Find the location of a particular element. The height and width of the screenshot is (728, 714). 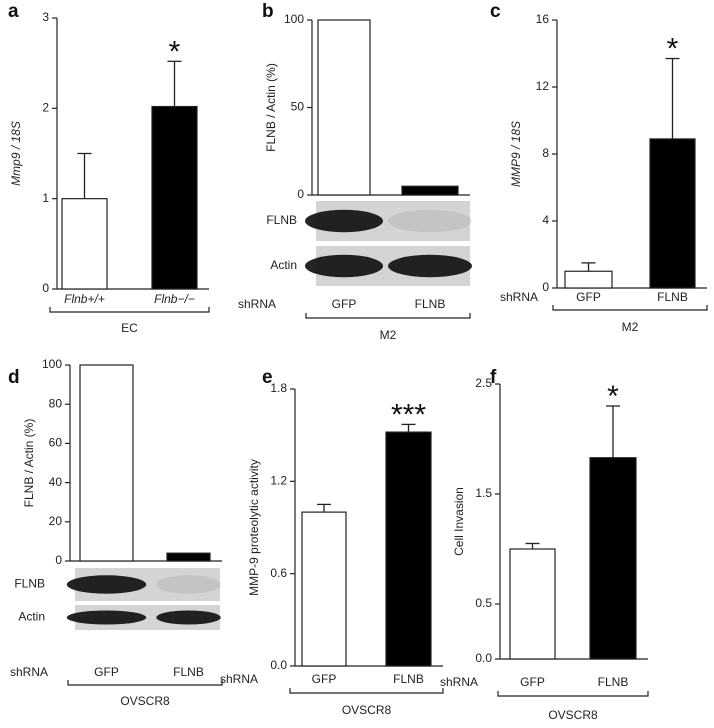

y-axis-label: Mmp9 / 18S is located at coordinates (16, 153).